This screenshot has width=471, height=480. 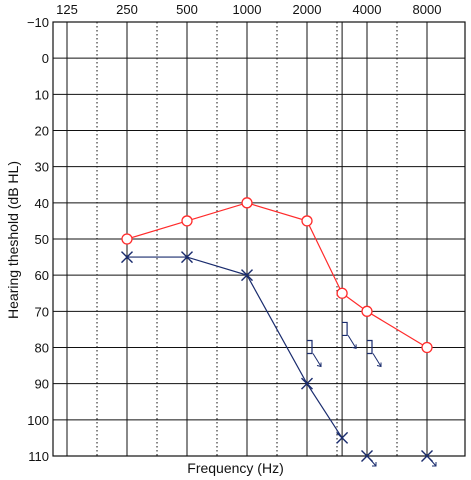 What do you see at coordinates (38, 22) in the screenshot?
I see `y-tick-label: −10` at bounding box center [38, 22].